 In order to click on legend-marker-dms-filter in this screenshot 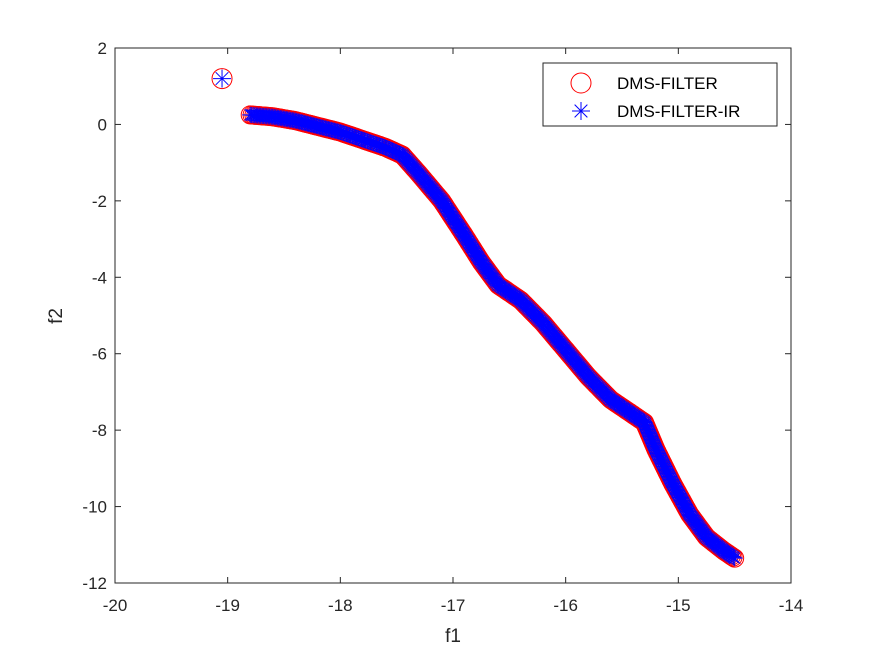, I will do `click(581, 83)`.